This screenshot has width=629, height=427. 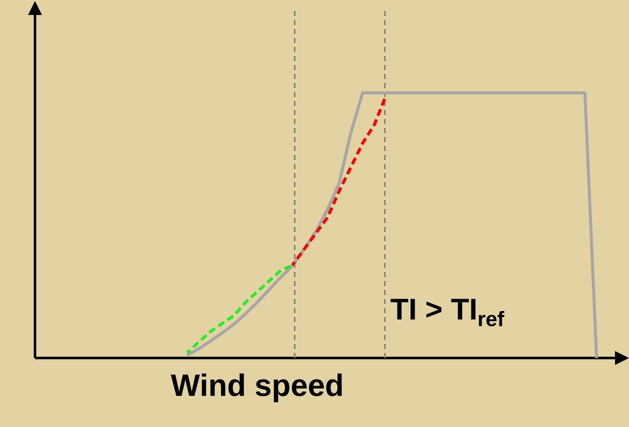 I want to click on annotation: TI > TI$_{ref}$, so click(x=447, y=312).